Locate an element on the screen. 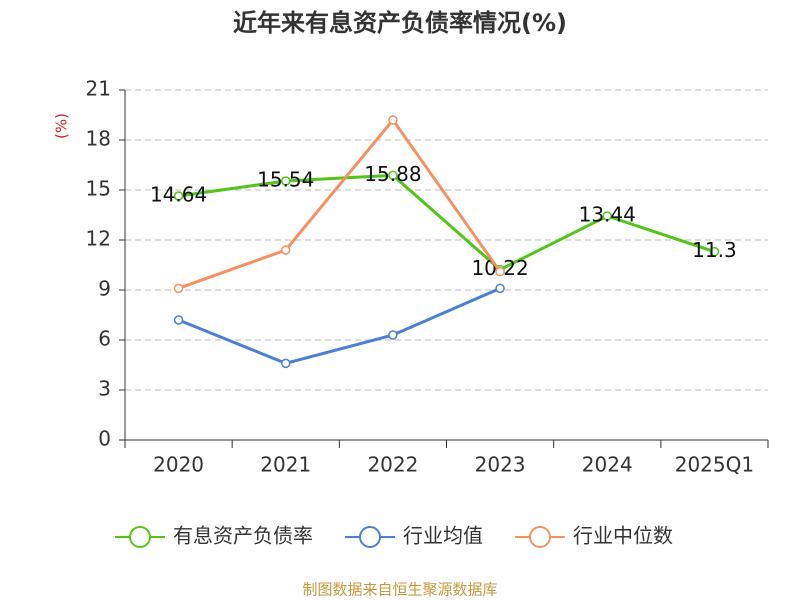  data-label: 15.54 is located at coordinates (285, 180).